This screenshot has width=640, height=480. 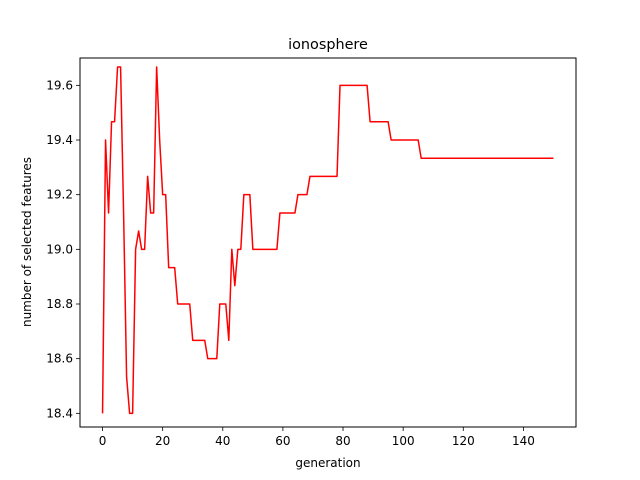 I want to click on x-tick-label: 120, so click(x=463, y=441).